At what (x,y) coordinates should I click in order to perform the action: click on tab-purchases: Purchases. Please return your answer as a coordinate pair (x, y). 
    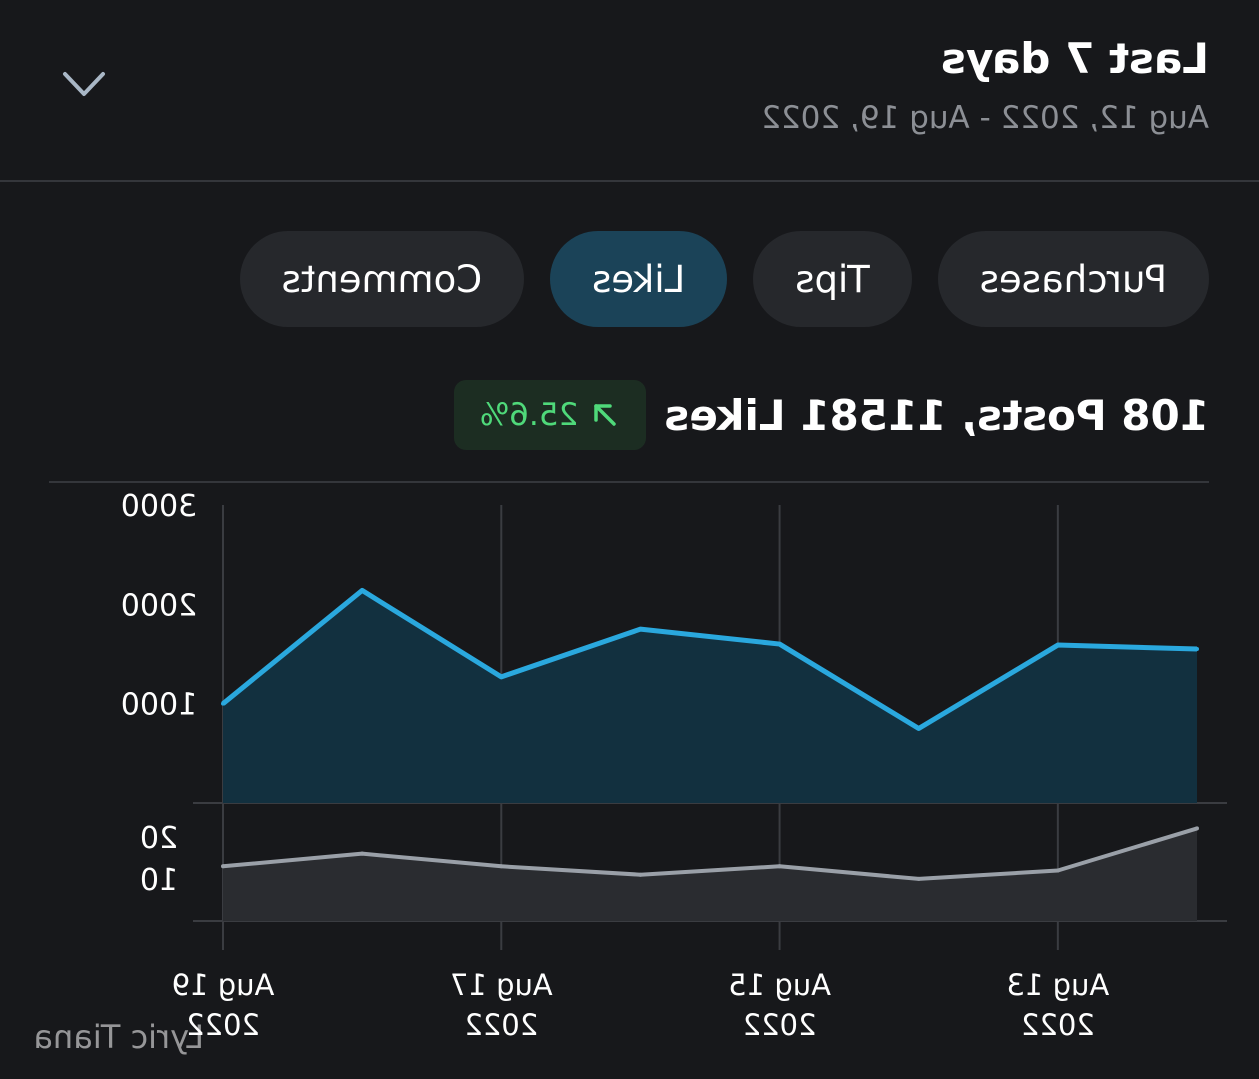
    Looking at the image, I should click on (1073, 279).